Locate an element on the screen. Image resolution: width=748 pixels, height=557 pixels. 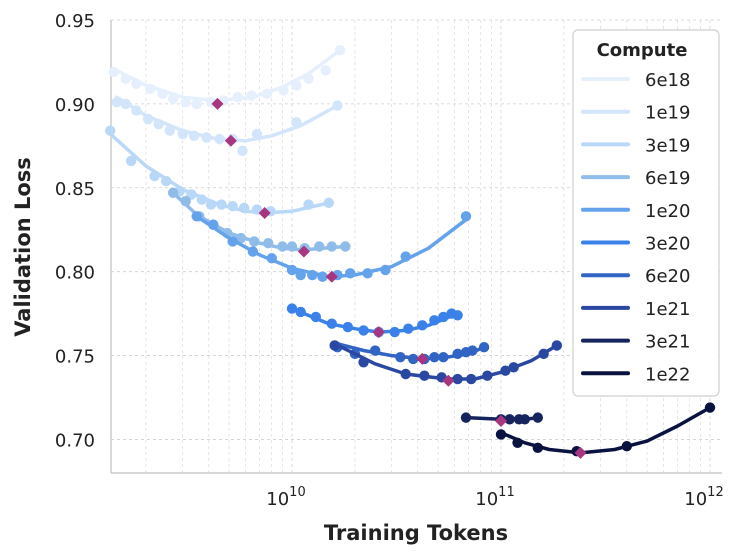
y-axis-title: Validation Loss is located at coordinates (23, 247).